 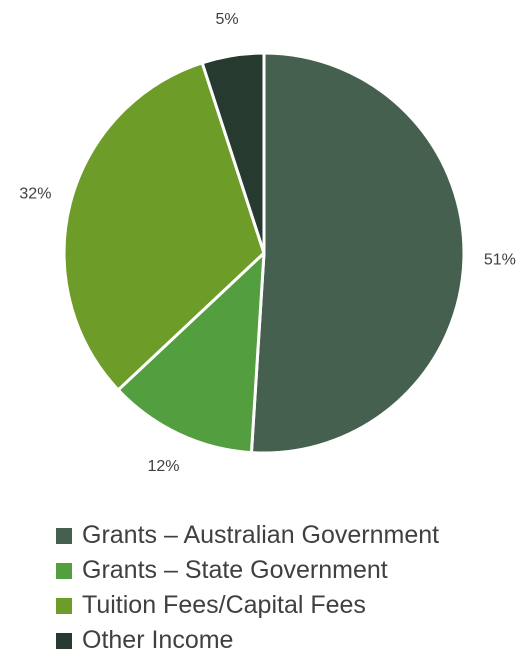 What do you see at coordinates (233, 153) in the screenshot?
I see `pie-slice-other-income` at bounding box center [233, 153].